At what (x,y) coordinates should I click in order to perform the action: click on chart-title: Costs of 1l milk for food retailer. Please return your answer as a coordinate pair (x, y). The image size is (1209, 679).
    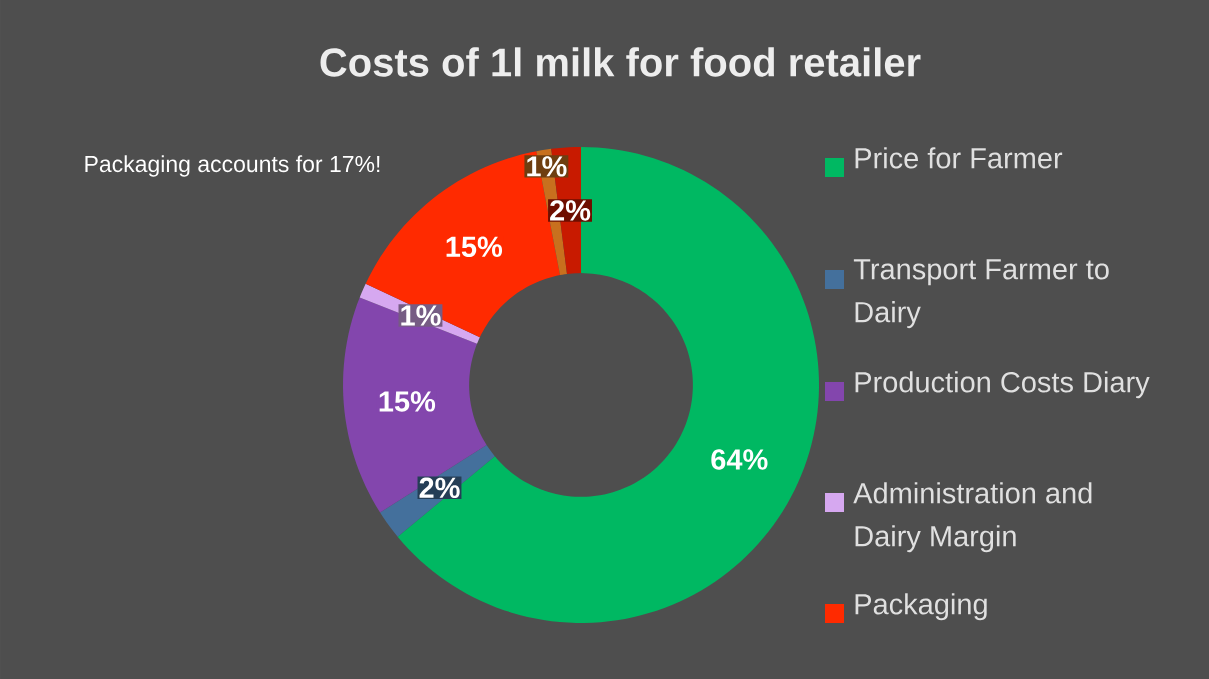
    Looking at the image, I should click on (620, 62).